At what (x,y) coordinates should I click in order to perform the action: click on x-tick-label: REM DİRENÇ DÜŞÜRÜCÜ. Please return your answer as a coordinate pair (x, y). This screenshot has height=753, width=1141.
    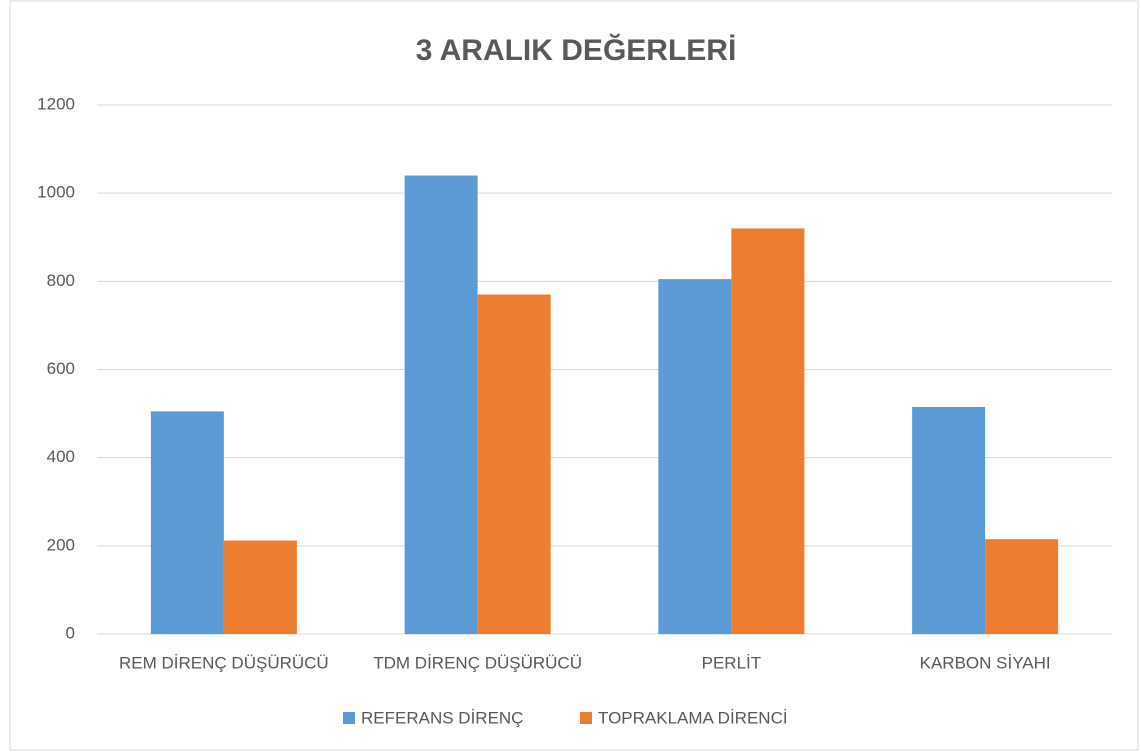
    Looking at the image, I should click on (224, 662).